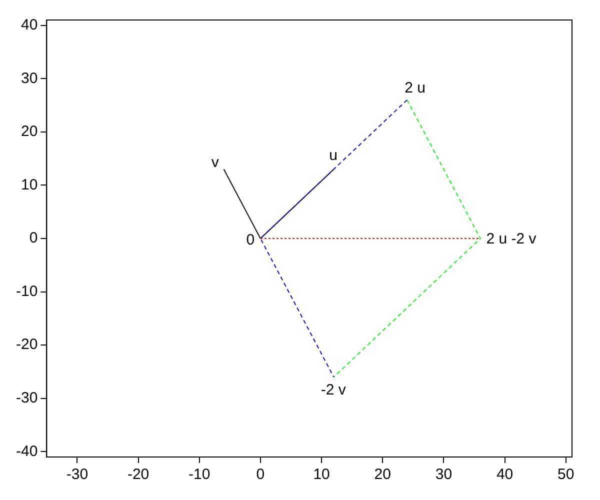 The height and width of the screenshot is (500, 600). Describe the element at coordinates (566, 475) in the screenshot. I see `x-tick-label: 50` at that location.